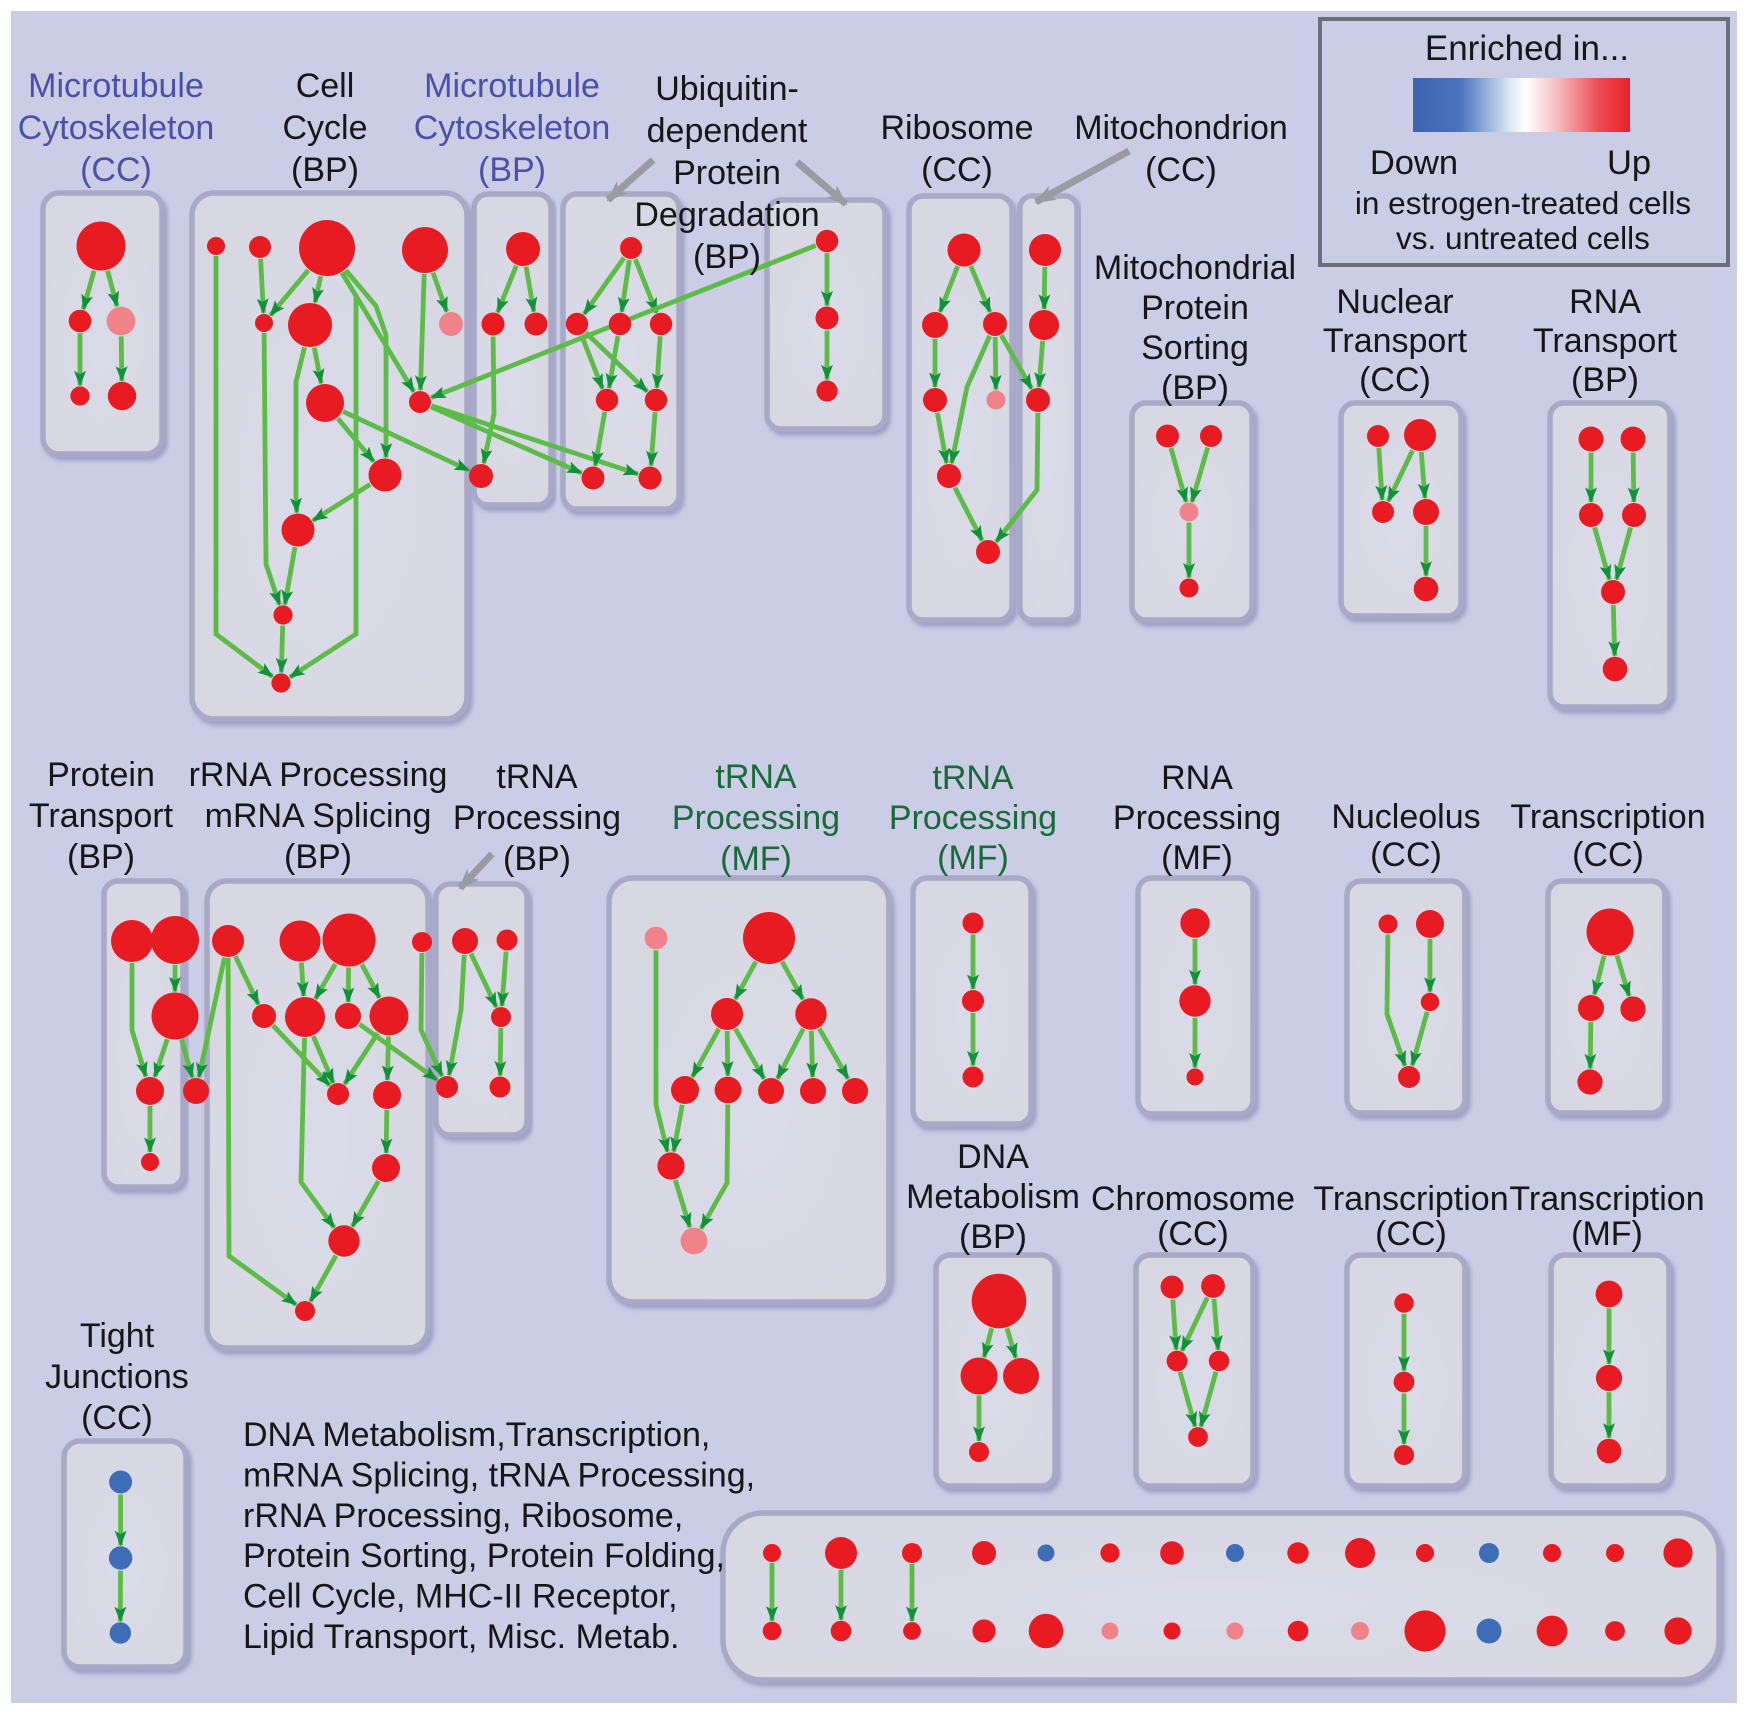 The width and height of the screenshot is (1750, 1715). Describe the element at coordinates (324, 128) in the screenshot. I see `svg-text: Cycle` at that location.